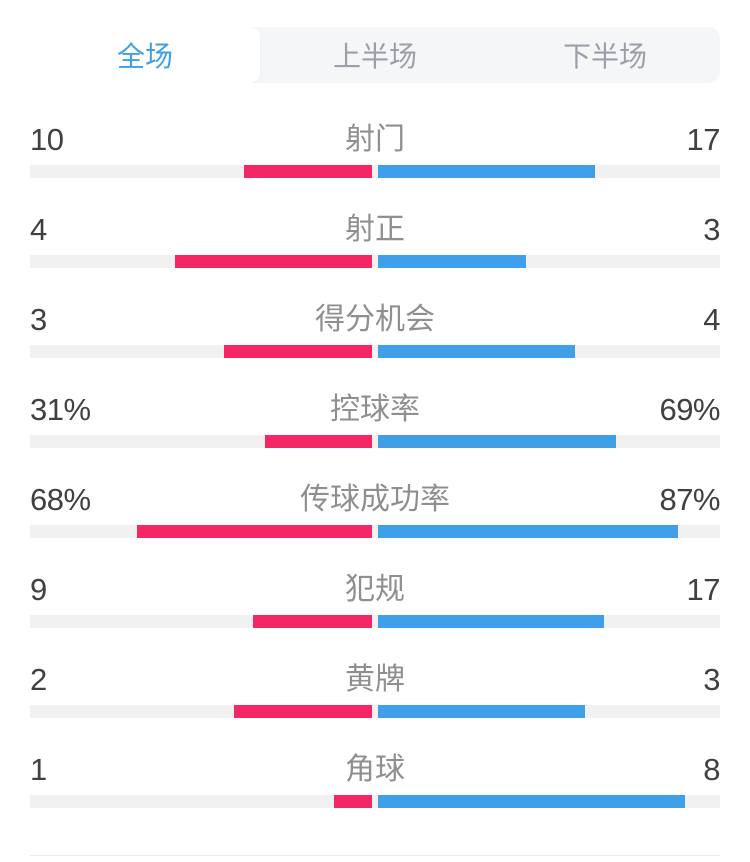 The height and width of the screenshot is (862, 750). What do you see at coordinates (689, 409) in the screenshot?
I see `stat-right-value: 69%` at bounding box center [689, 409].